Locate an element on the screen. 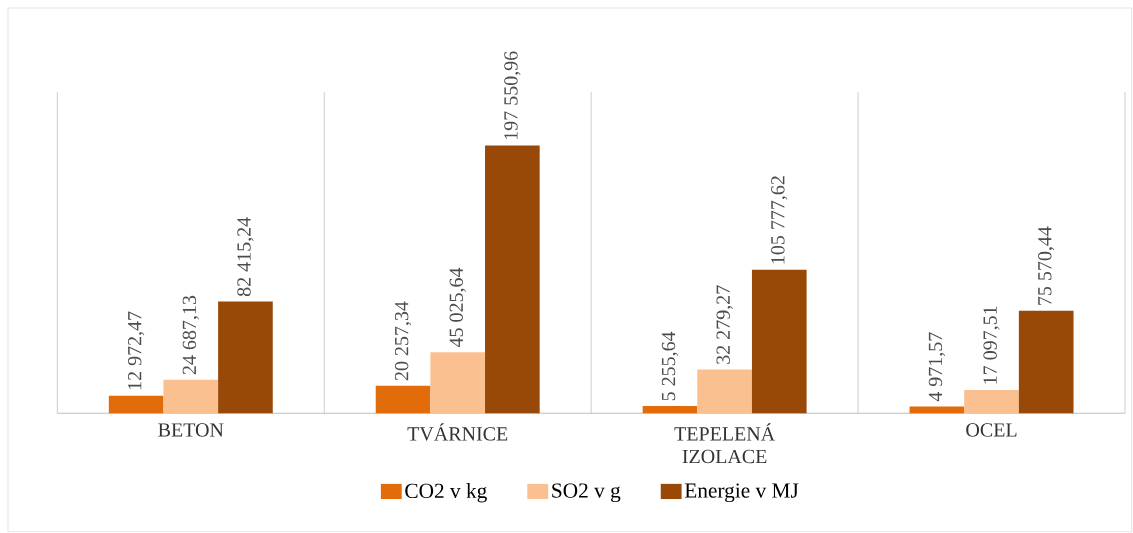  data-label: 32 279,27 is located at coordinates (724, 324).